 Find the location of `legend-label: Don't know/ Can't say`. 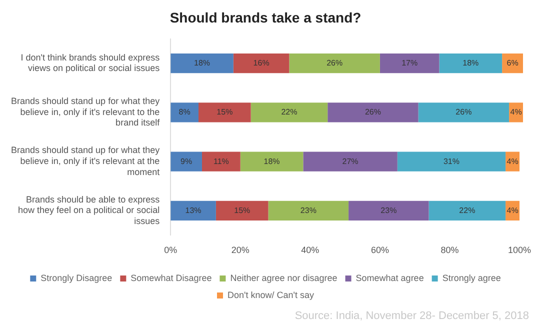

legend-label: Don't know/ Can't say is located at coordinates (271, 295).